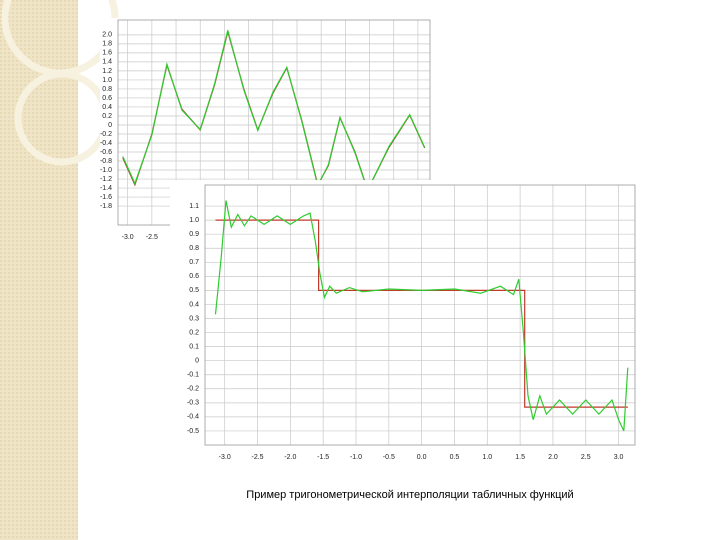  I want to click on x-tick-label: 3.0, so click(619, 457).